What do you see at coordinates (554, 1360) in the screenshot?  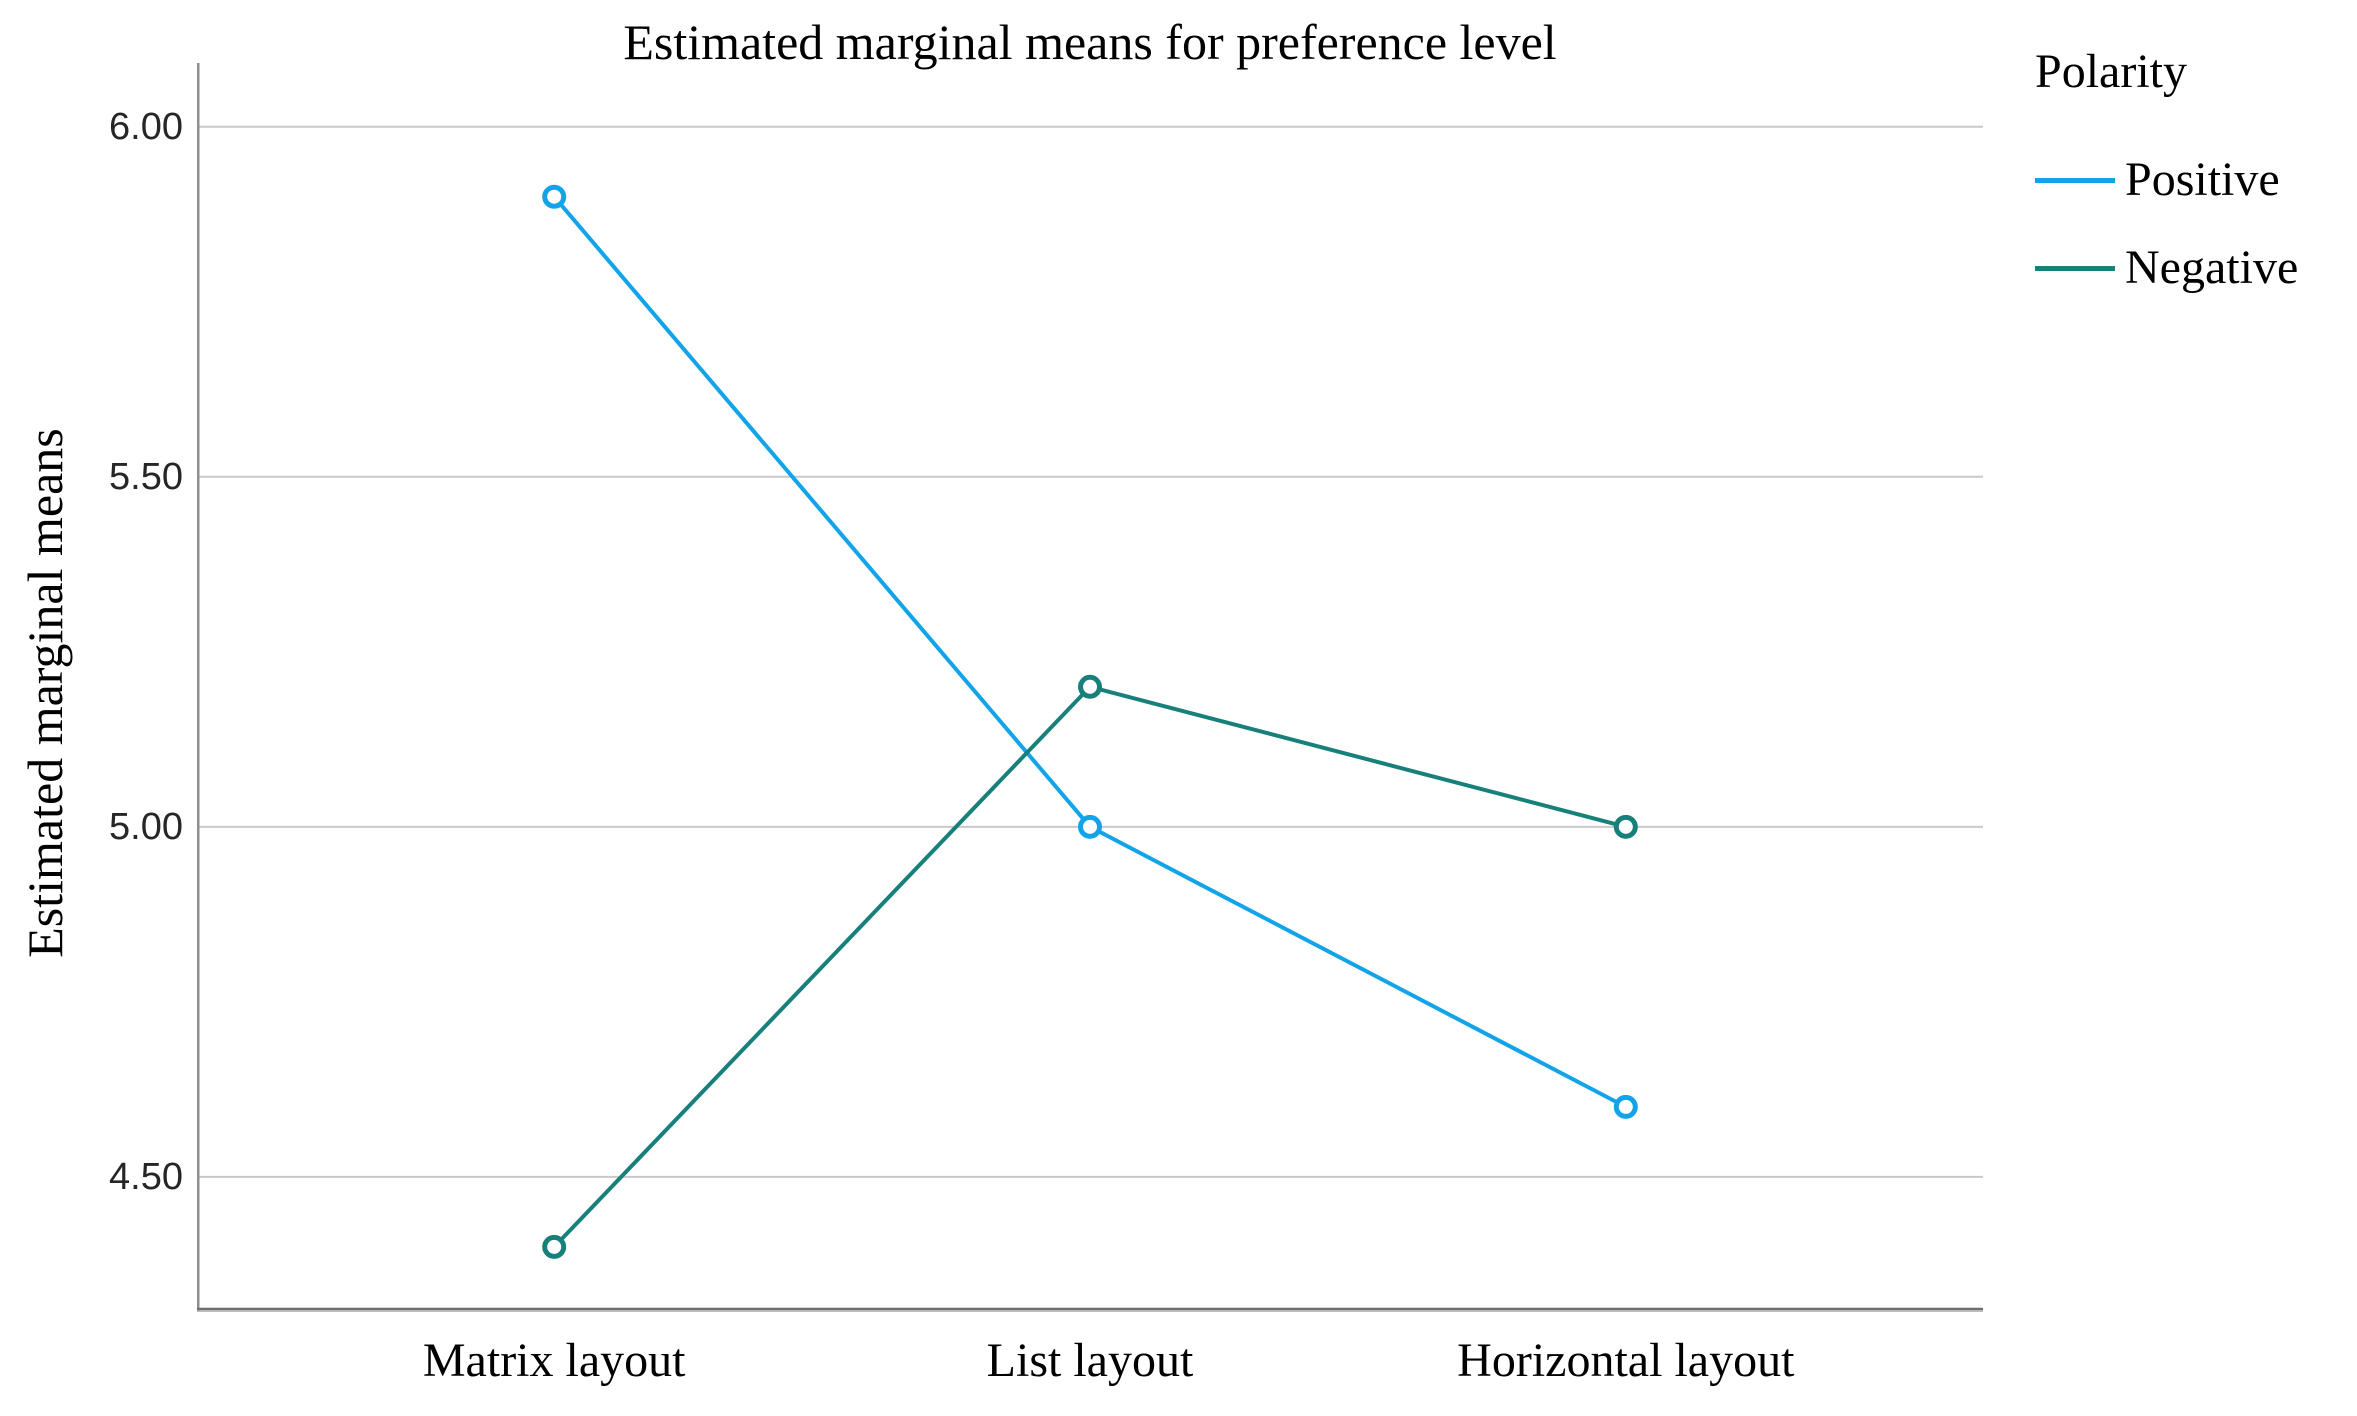 I see `x-category-label: Matrix layout` at bounding box center [554, 1360].